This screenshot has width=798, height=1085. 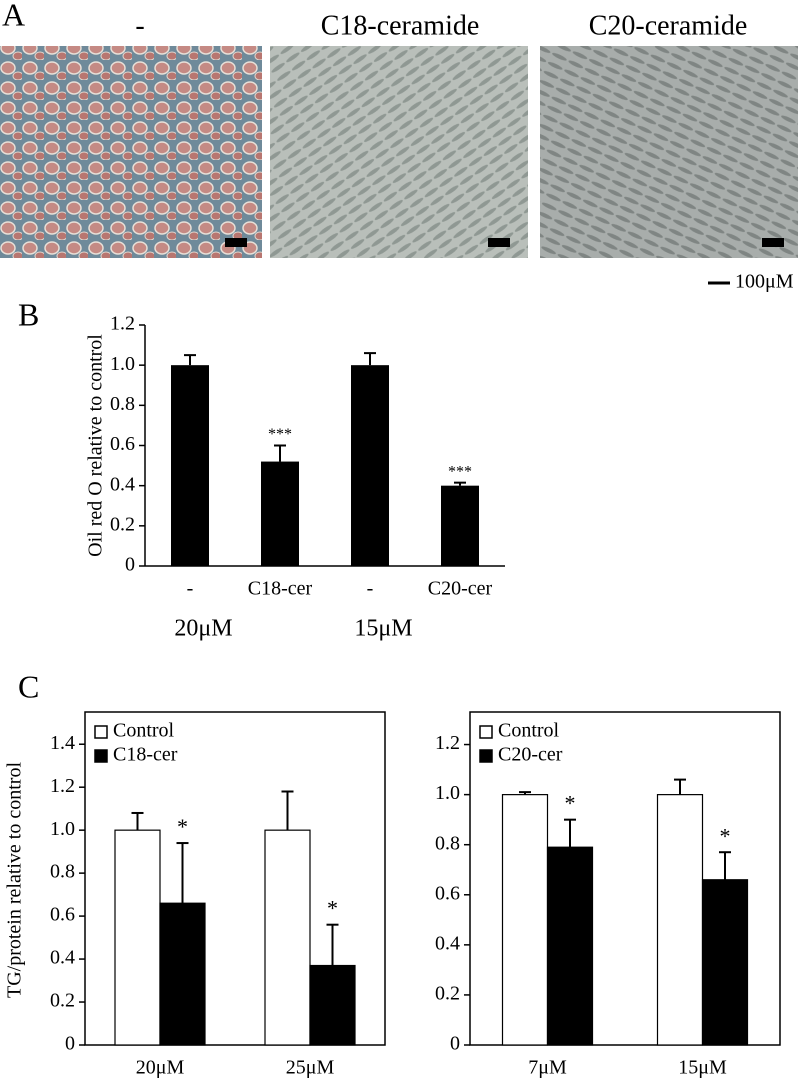 What do you see at coordinates (203, 629) in the screenshot?
I see `group-label: 20μM` at bounding box center [203, 629].